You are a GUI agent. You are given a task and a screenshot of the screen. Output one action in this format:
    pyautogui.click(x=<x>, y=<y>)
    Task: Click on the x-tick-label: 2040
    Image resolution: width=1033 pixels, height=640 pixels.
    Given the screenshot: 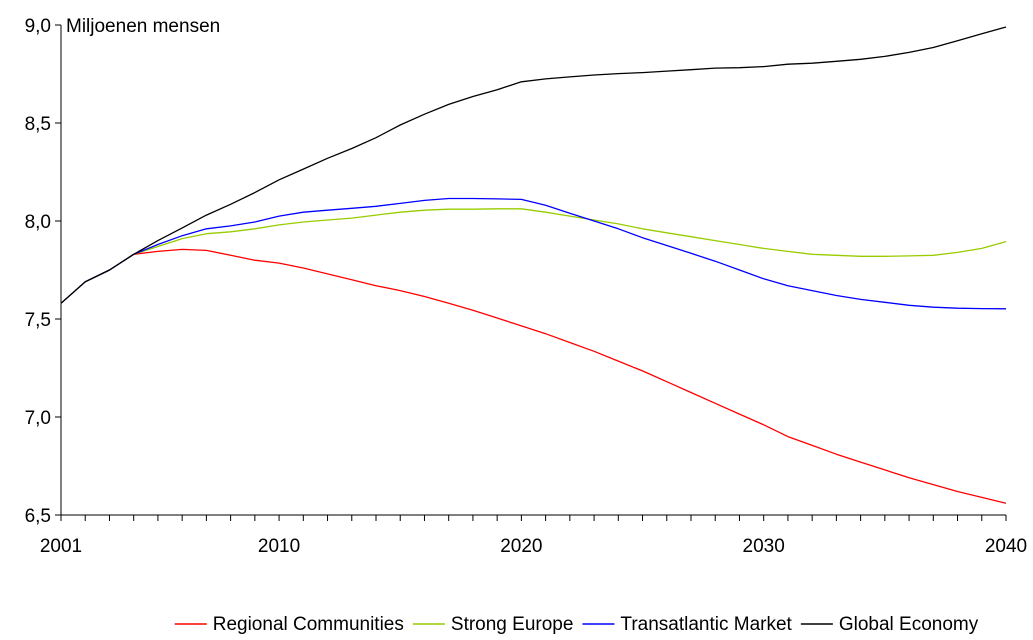 What is the action you would take?
    pyautogui.click(x=1006, y=546)
    